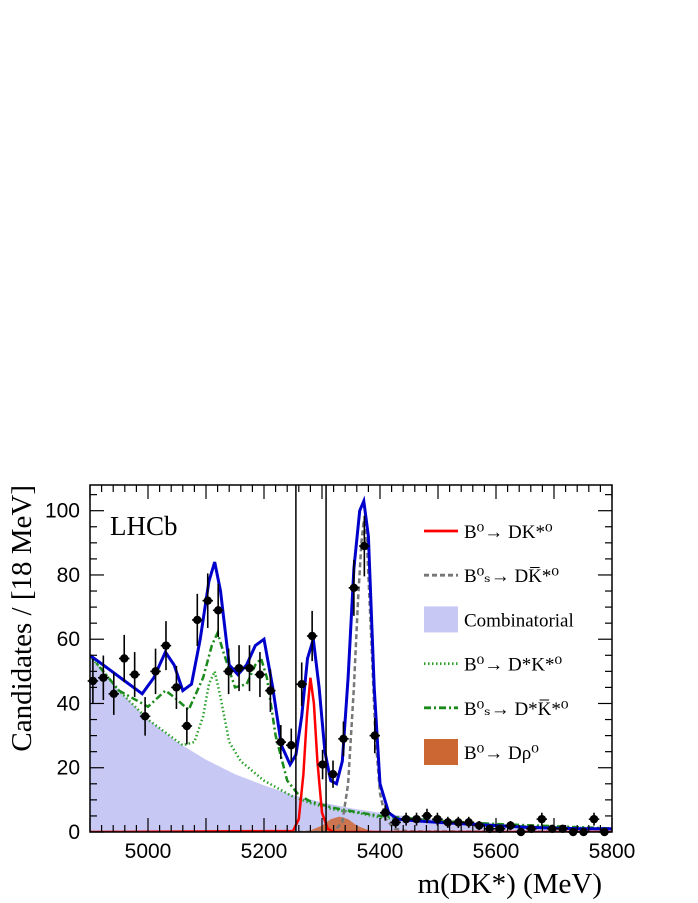 Image resolution: width=698 pixels, height=903 pixels. I want to click on legend-entry: B⁰→ D*K*⁰, so click(493, 665).